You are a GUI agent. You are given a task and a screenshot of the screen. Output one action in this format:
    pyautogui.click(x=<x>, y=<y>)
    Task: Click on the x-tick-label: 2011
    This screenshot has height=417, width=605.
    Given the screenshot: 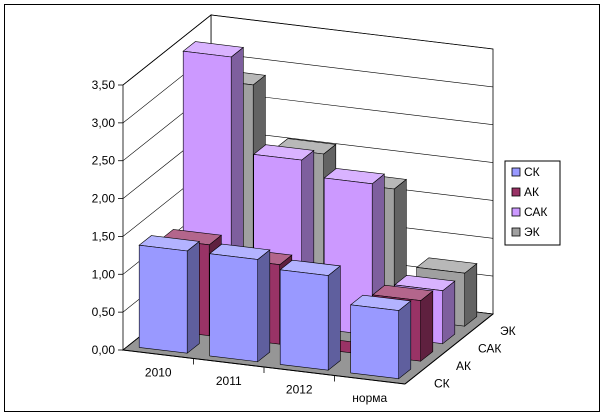 What is the action you would take?
    pyautogui.click(x=229, y=381)
    